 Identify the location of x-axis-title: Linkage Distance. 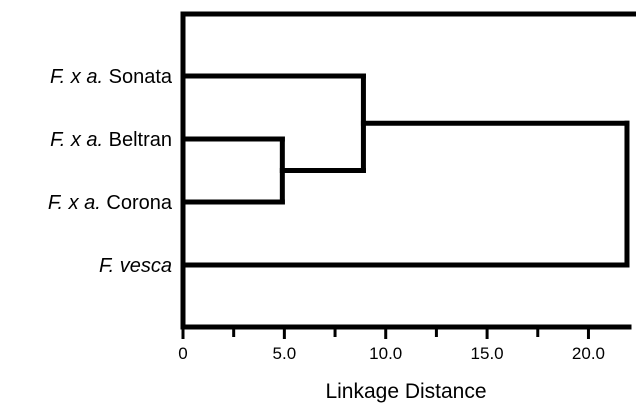
(405, 391).